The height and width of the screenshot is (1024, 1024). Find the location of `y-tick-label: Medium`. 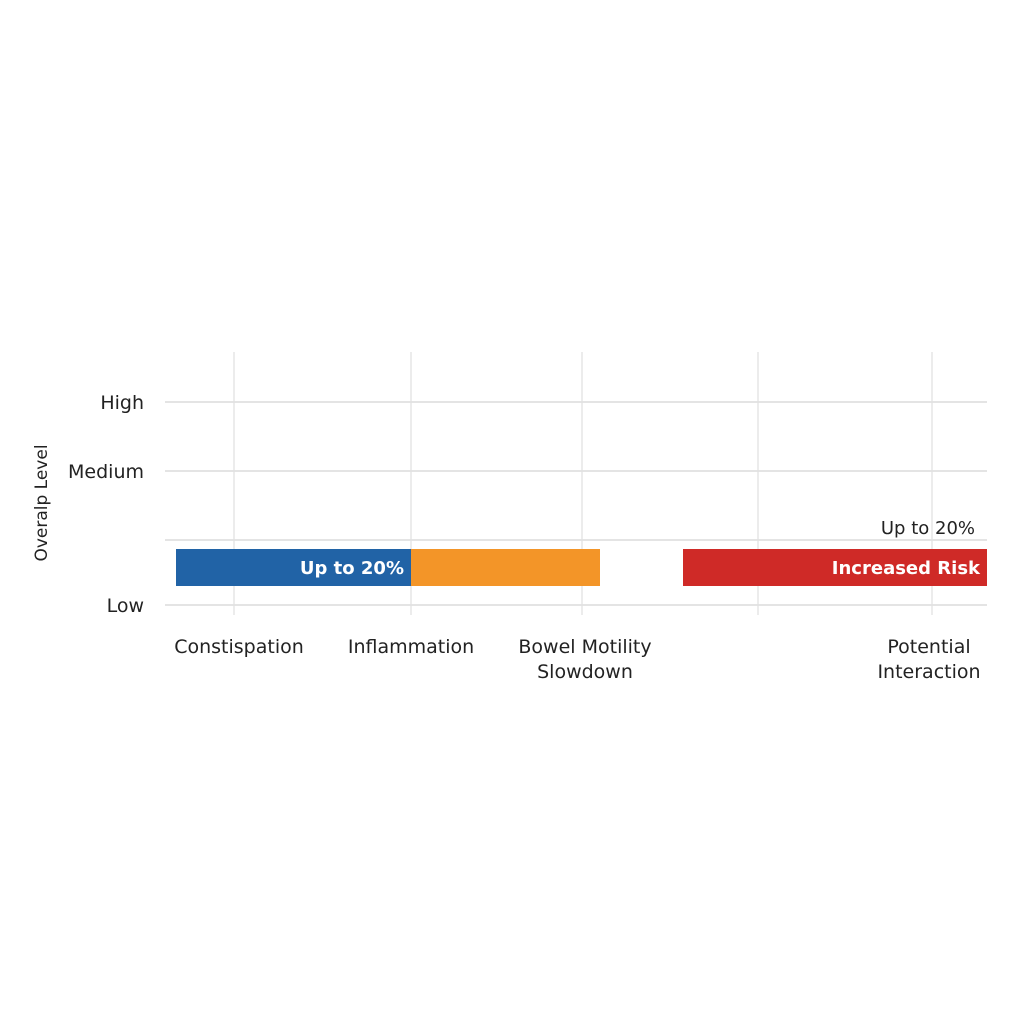

y-tick-label: Medium is located at coordinates (106, 472).